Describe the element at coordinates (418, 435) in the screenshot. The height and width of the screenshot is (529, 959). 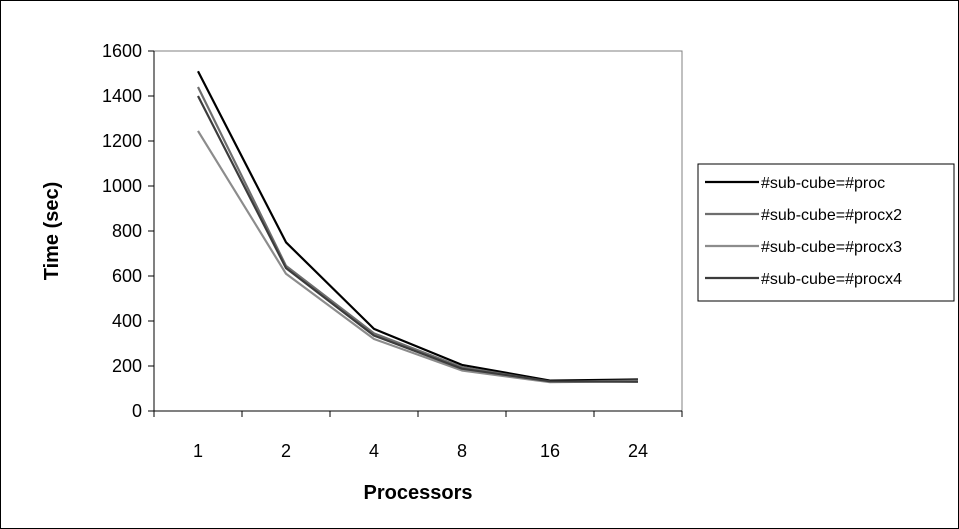
I see `x-axis: 1 2 4 8 16 24` at that location.